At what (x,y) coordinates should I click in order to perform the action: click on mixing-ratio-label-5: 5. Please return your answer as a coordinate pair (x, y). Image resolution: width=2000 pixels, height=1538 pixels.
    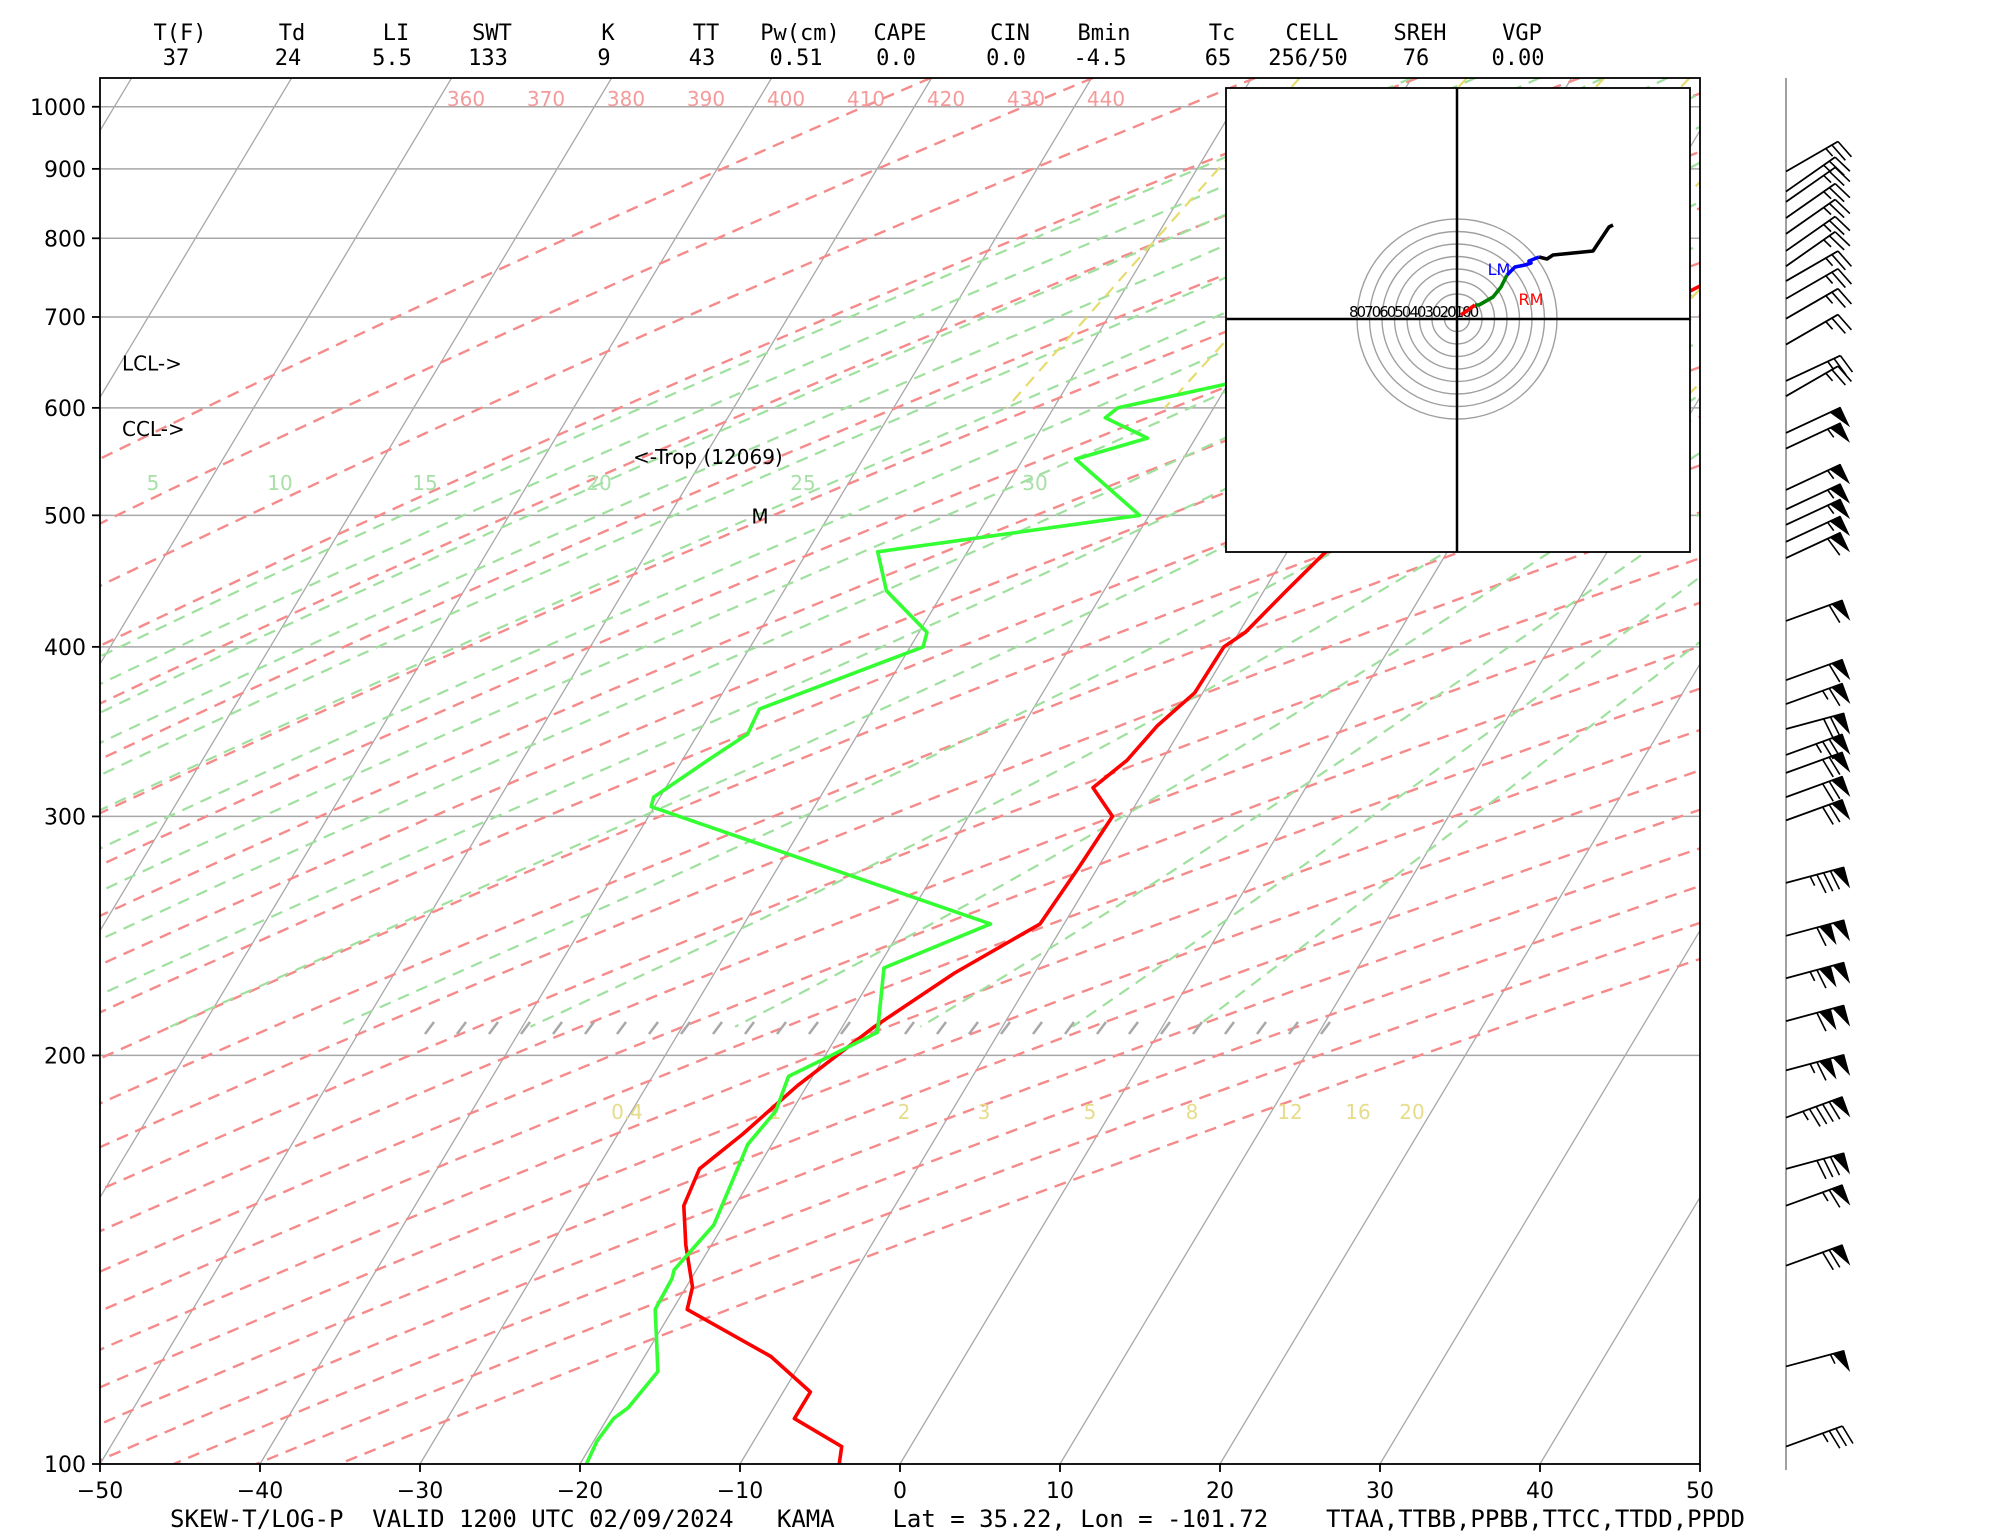
    Looking at the image, I should click on (1090, 1112).